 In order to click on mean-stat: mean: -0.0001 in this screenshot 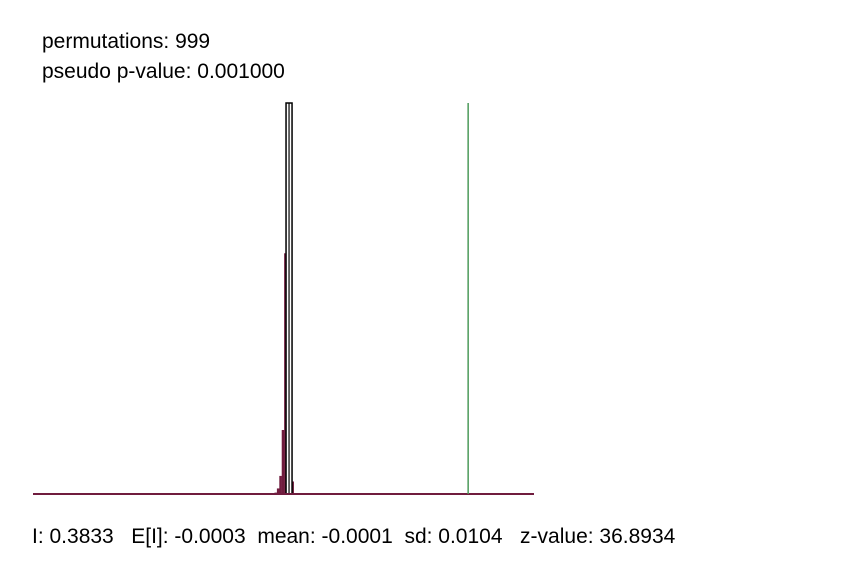, I will do `click(325, 536)`.